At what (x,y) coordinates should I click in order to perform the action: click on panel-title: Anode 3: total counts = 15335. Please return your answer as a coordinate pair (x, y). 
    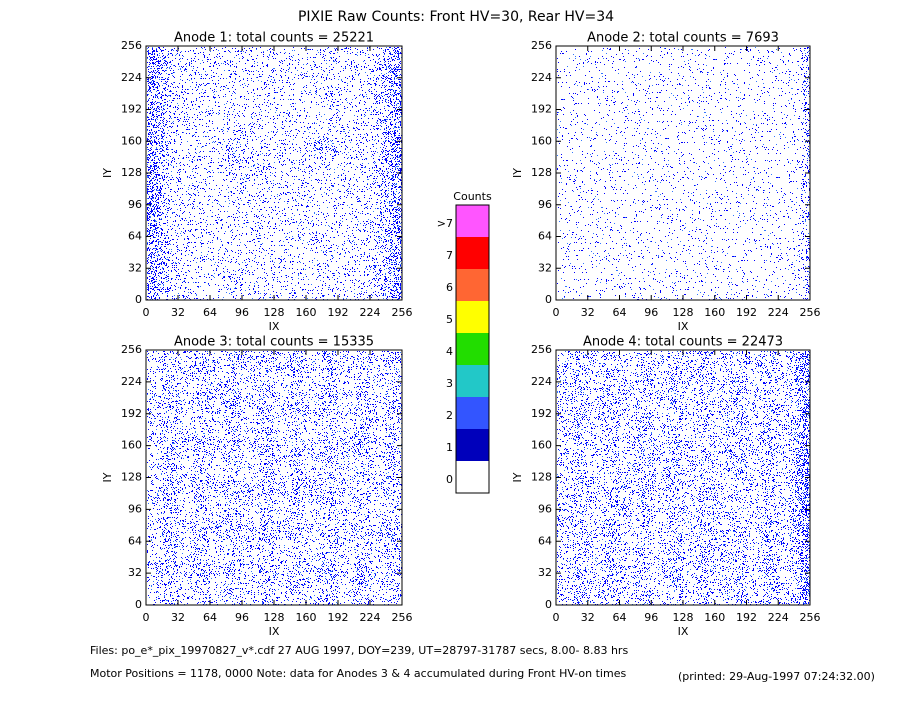
    Looking at the image, I should click on (274, 342).